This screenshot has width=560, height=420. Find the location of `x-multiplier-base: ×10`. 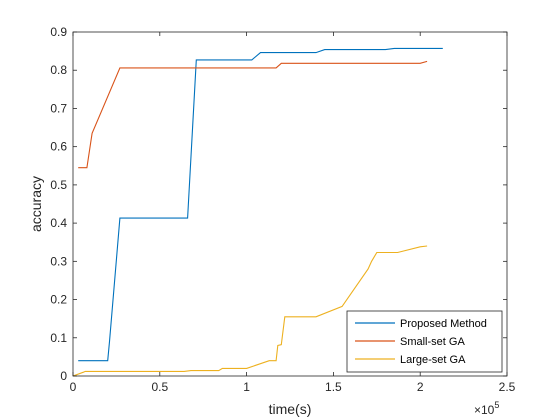

x-multiplier-base: ×10 is located at coordinates (484, 410).